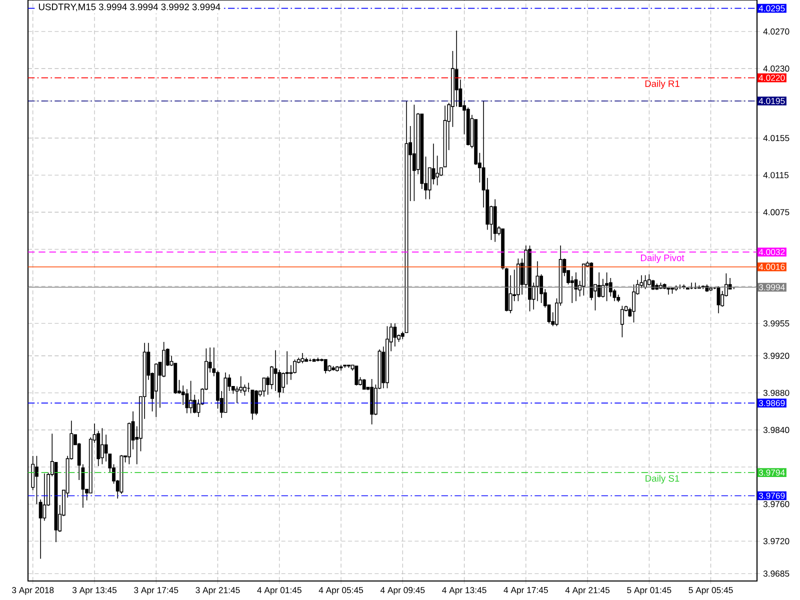 The image size is (800, 600). Describe the element at coordinates (279, 591) in the screenshot. I see `x-tick-label: 4 Apr 01:45` at that location.